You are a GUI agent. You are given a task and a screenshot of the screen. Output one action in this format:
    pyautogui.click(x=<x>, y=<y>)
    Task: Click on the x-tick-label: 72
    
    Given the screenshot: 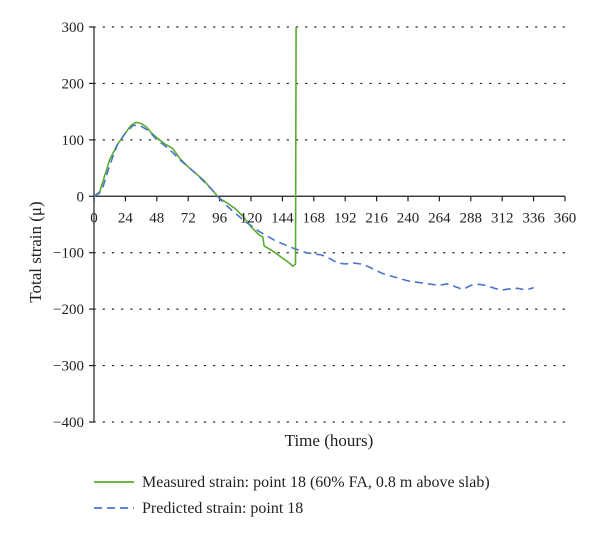 What is the action you would take?
    pyautogui.click(x=188, y=218)
    